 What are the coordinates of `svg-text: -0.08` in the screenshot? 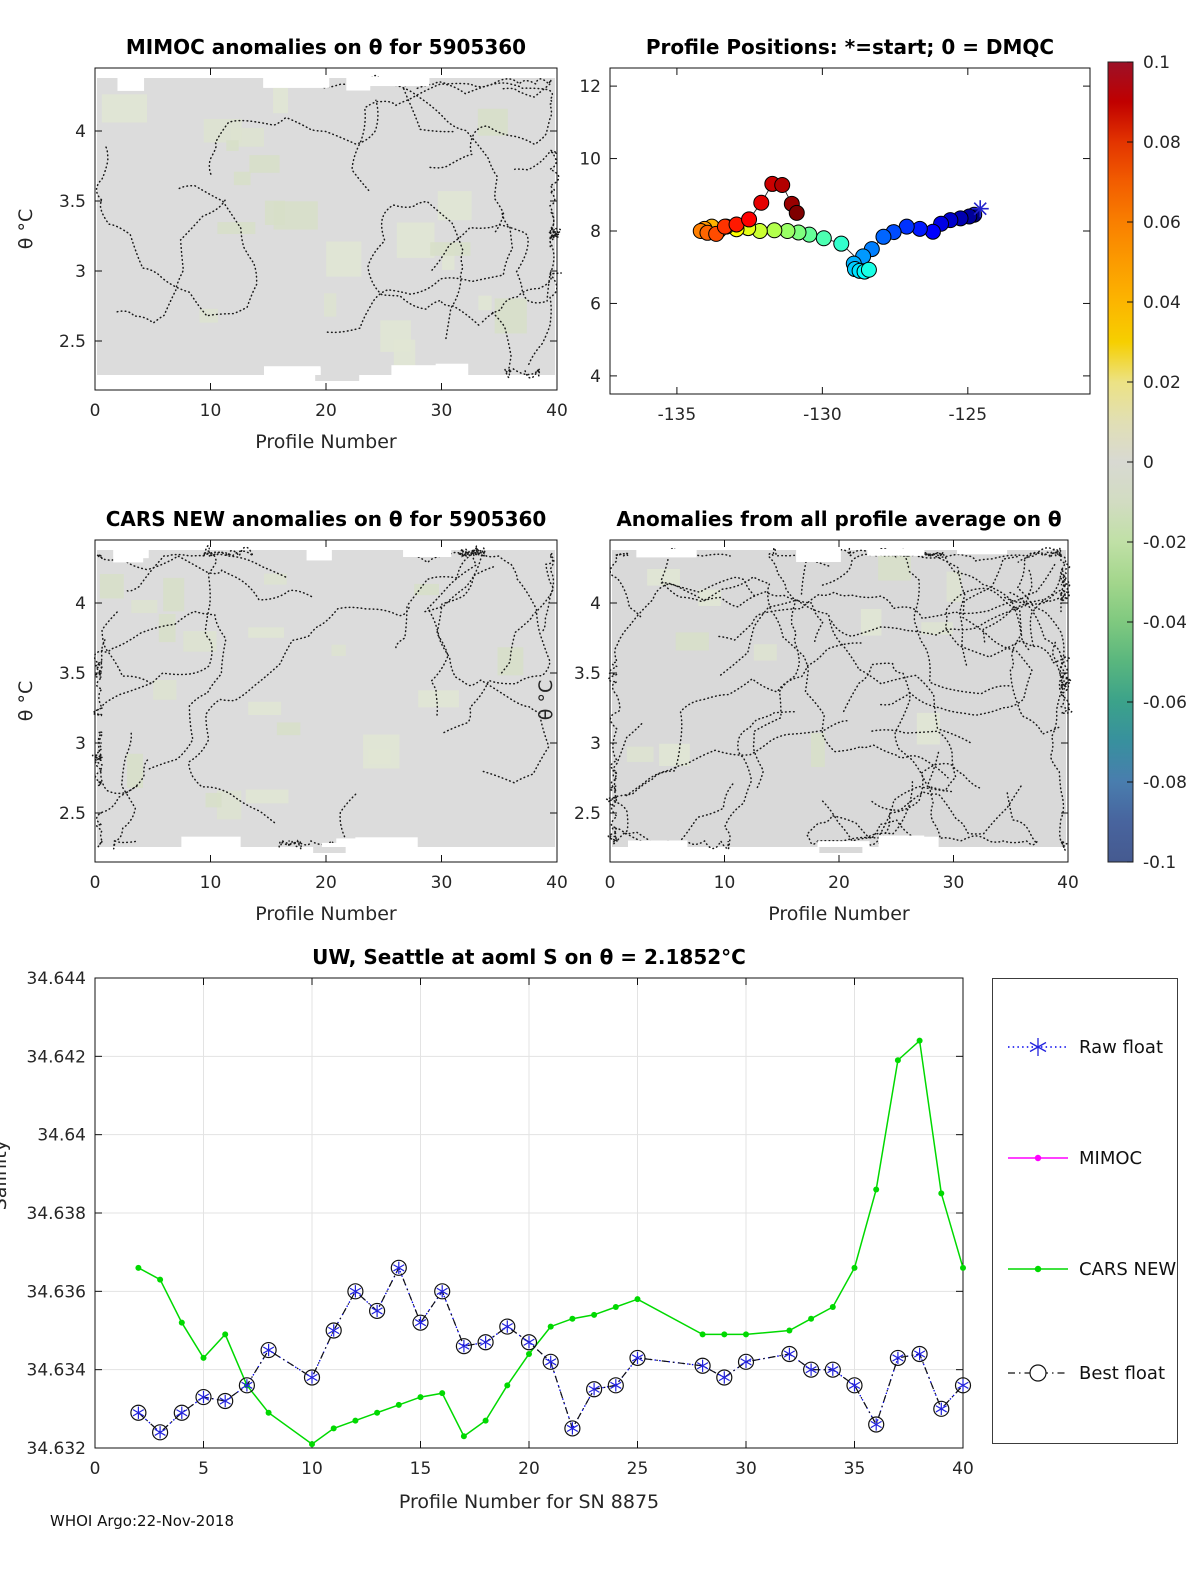 It's located at (1165, 783).